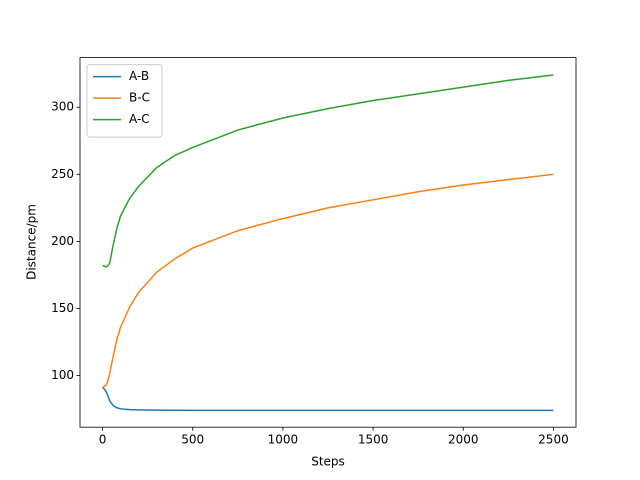 The height and width of the screenshot is (480, 640). What do you see at coordinates (328, 462) in the screenshot?
I see `x-axis-label: Steps` at bounding box center [328, 462].